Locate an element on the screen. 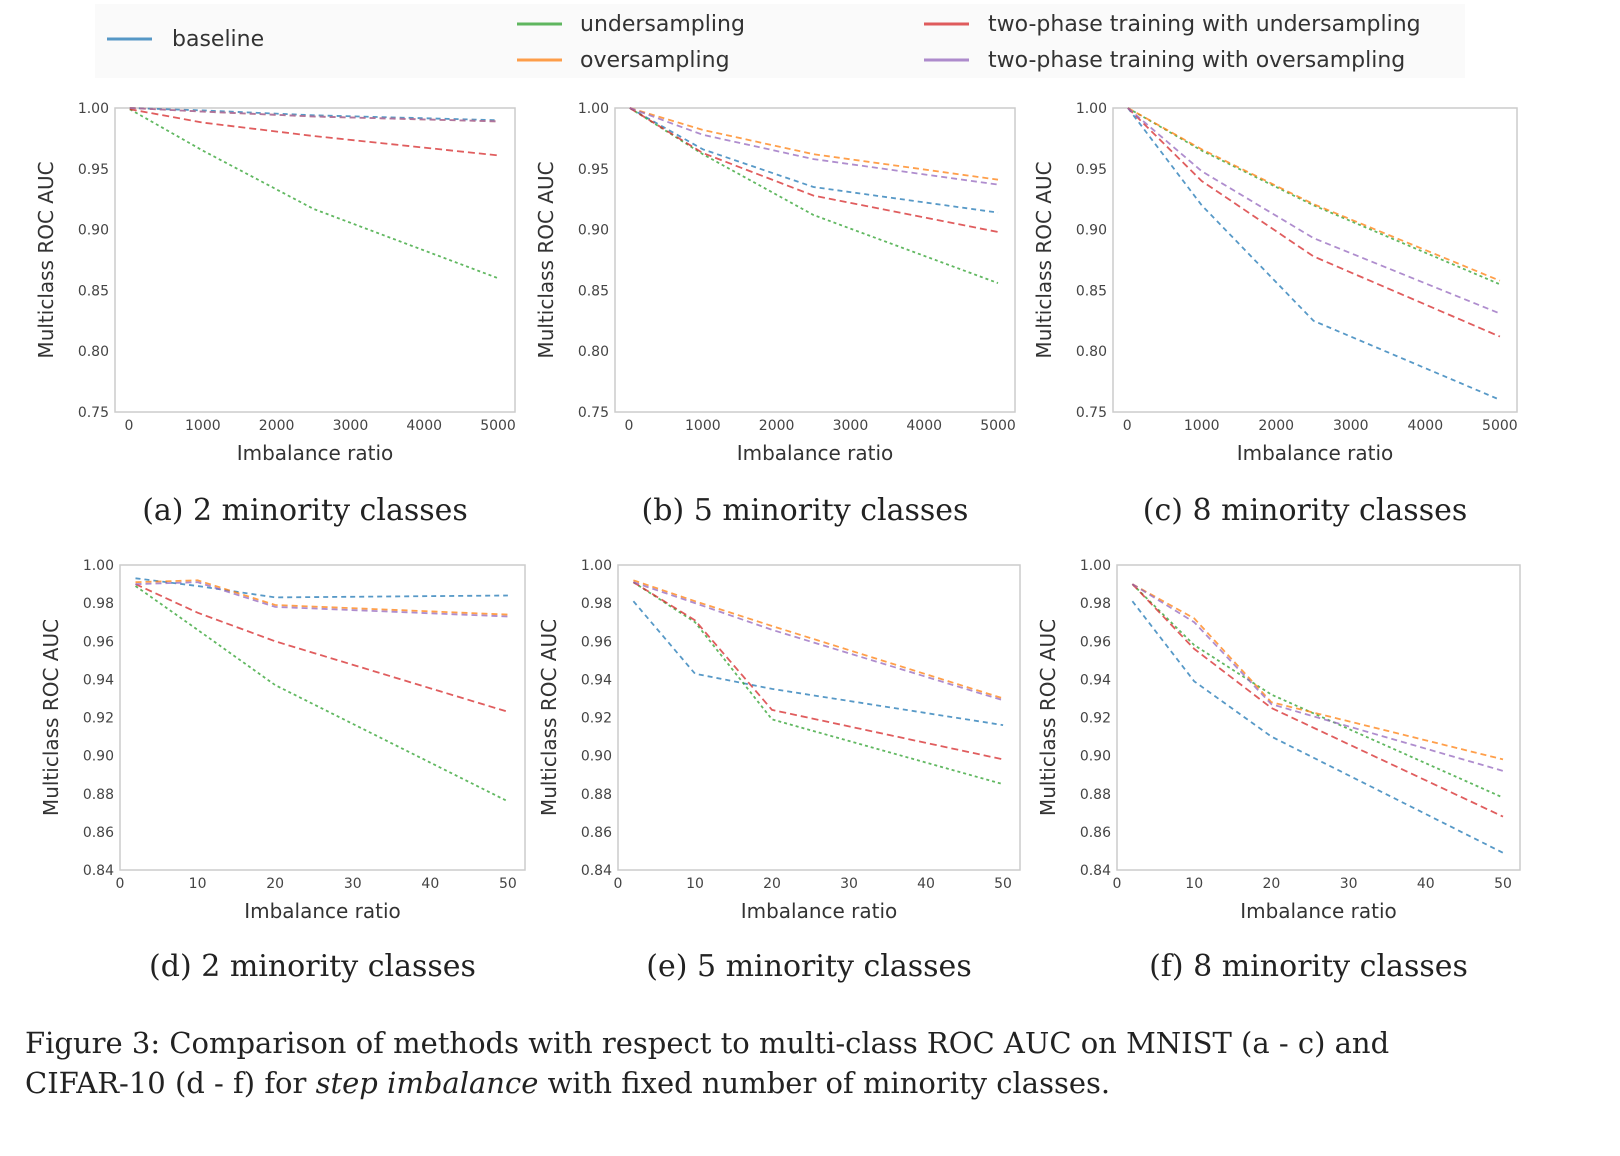 The width and height of the screenshot is (1620, 1156). panel-subtitle: (e) 5 minority classes is located at coordinates (808, 966).